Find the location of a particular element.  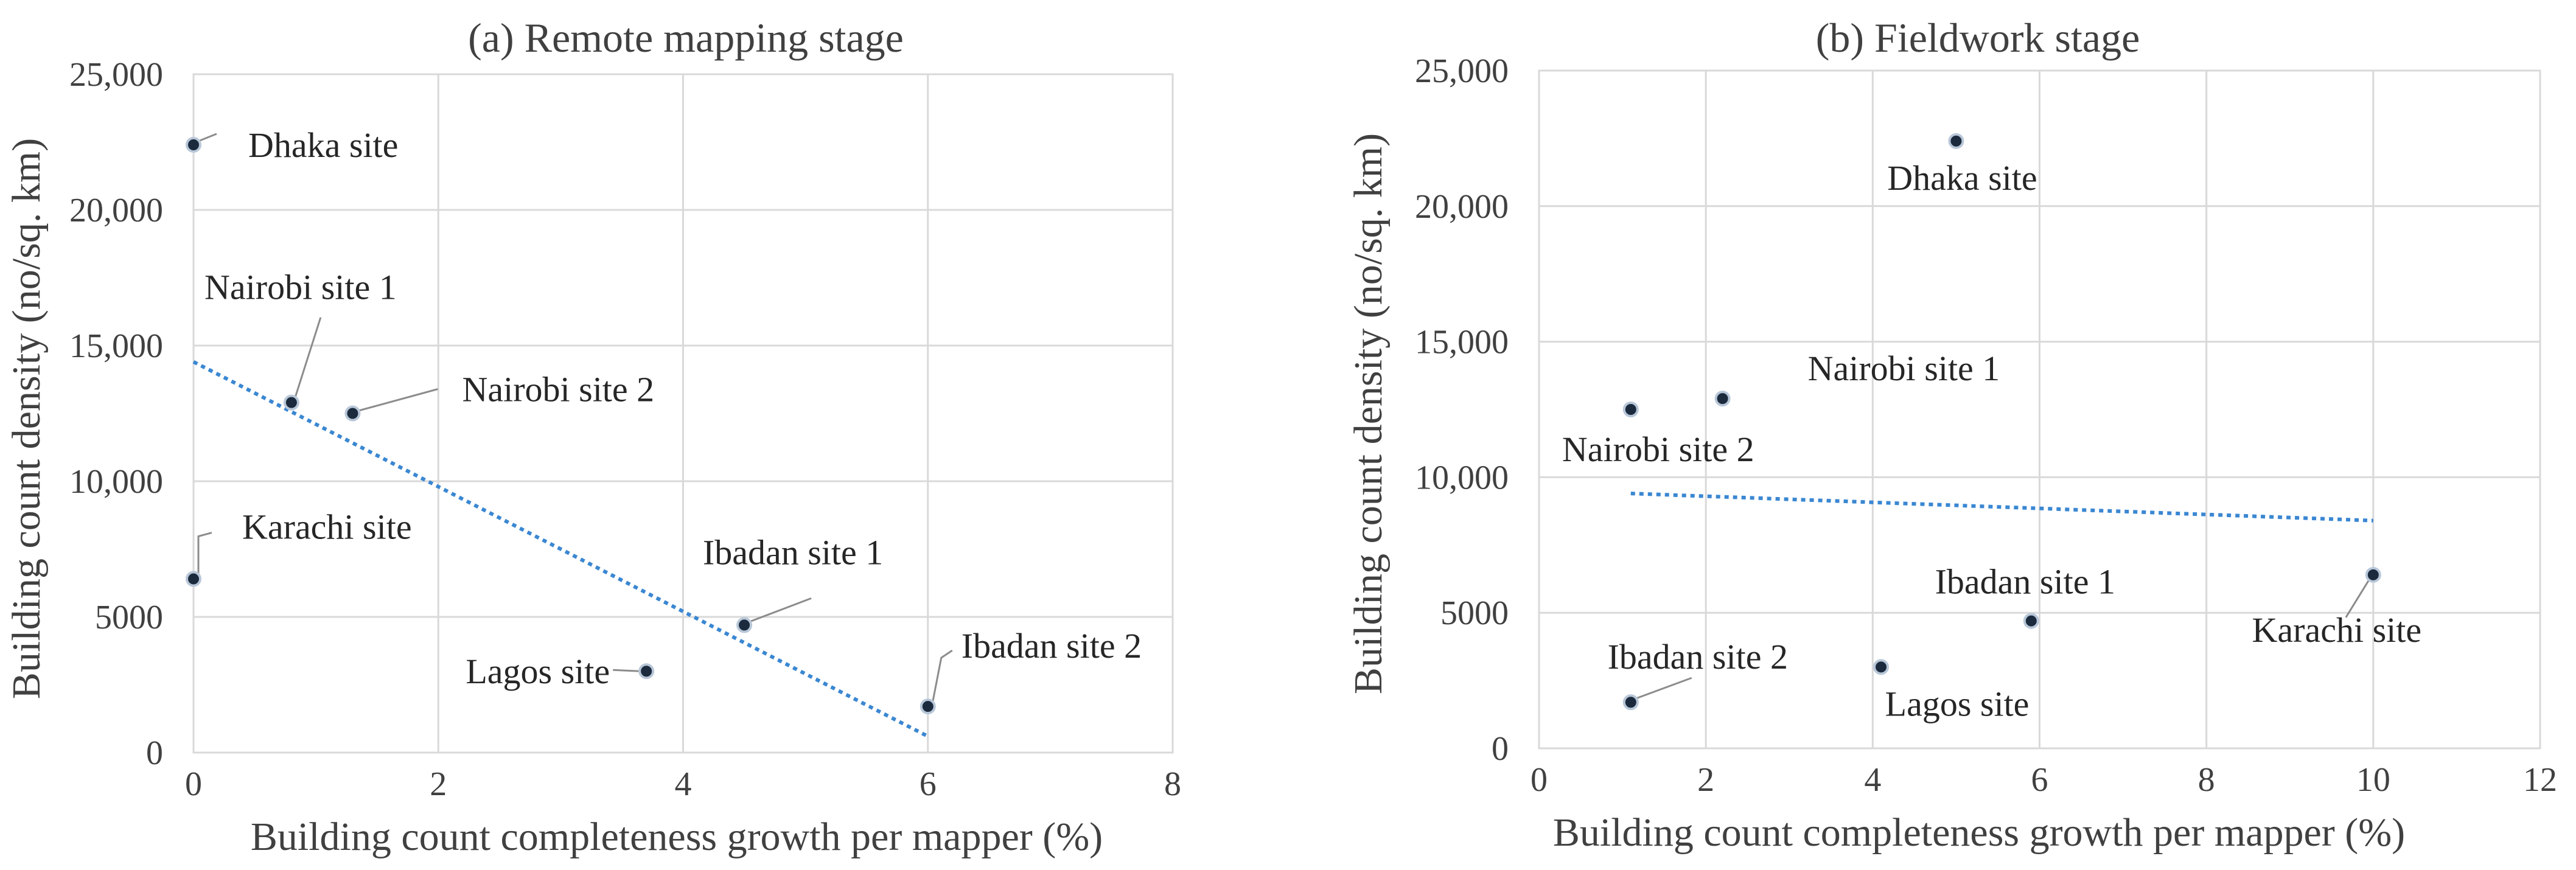

chart-title: (b) Fieldwork stage is located at coordinates (1978, 38).